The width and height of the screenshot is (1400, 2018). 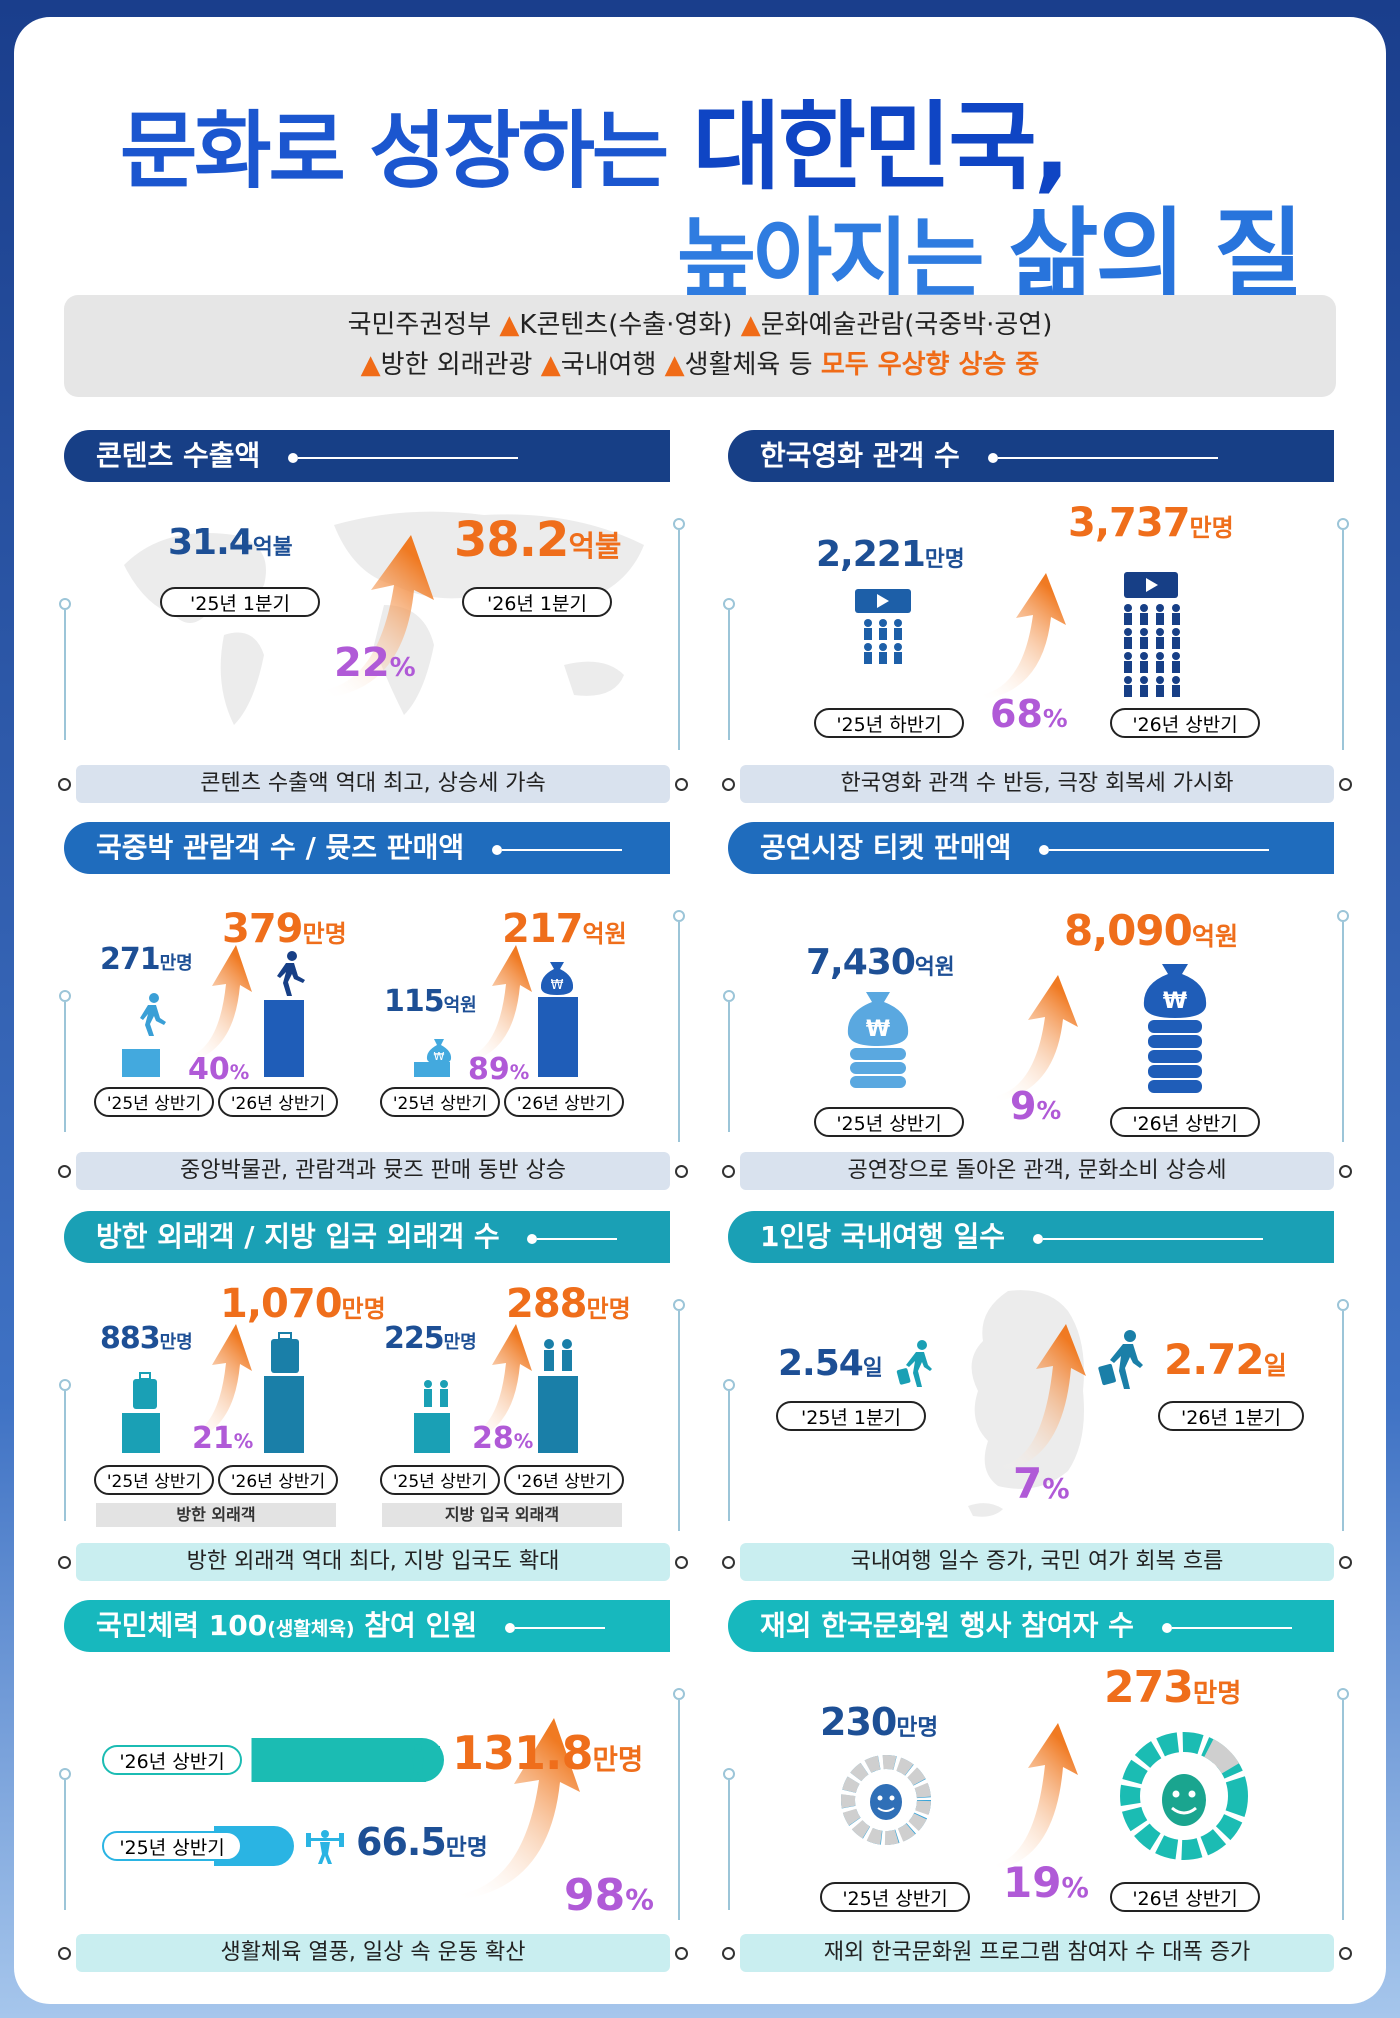 I want to click on main-title-line2: 높아지는 삶의 질, so click(x=990, y=246).